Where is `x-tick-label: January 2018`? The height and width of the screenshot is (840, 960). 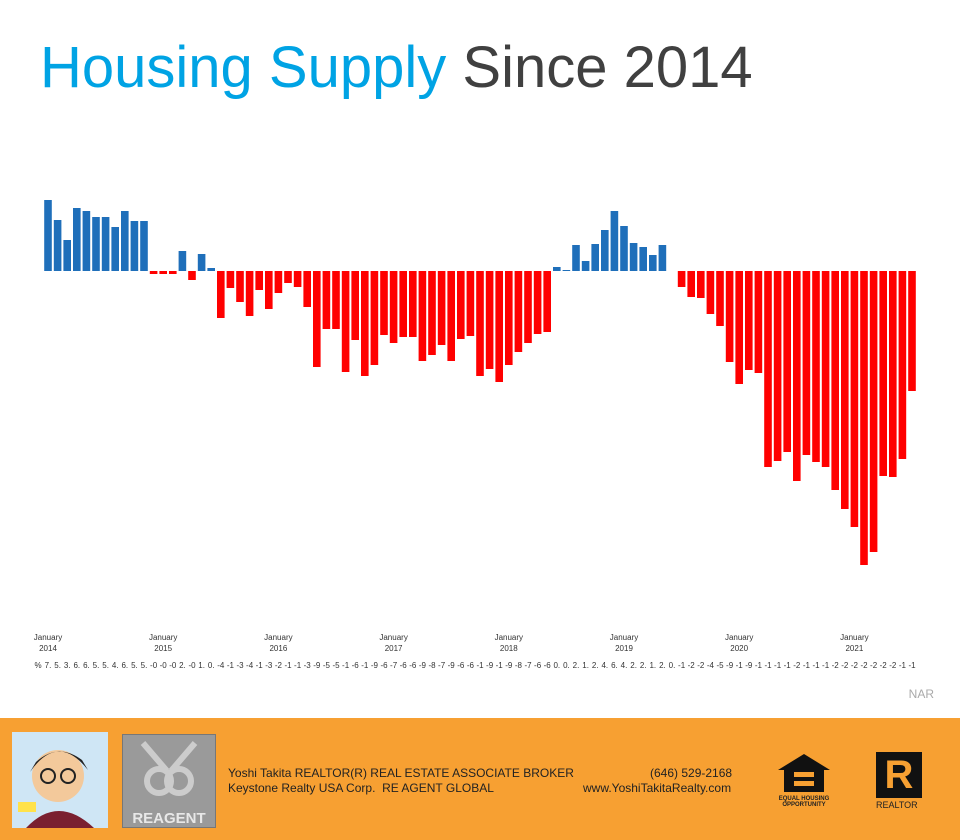
x-tick-label: January 2018 is located at coordinates (509, 643).